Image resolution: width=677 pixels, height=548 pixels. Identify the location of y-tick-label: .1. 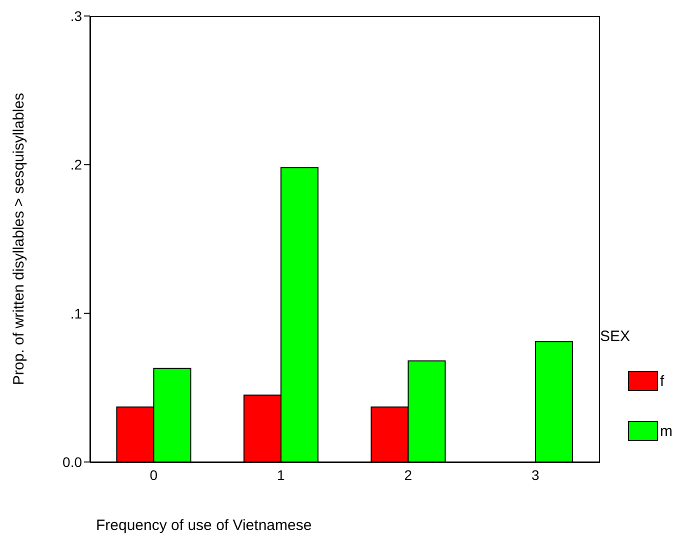
(76, 313).